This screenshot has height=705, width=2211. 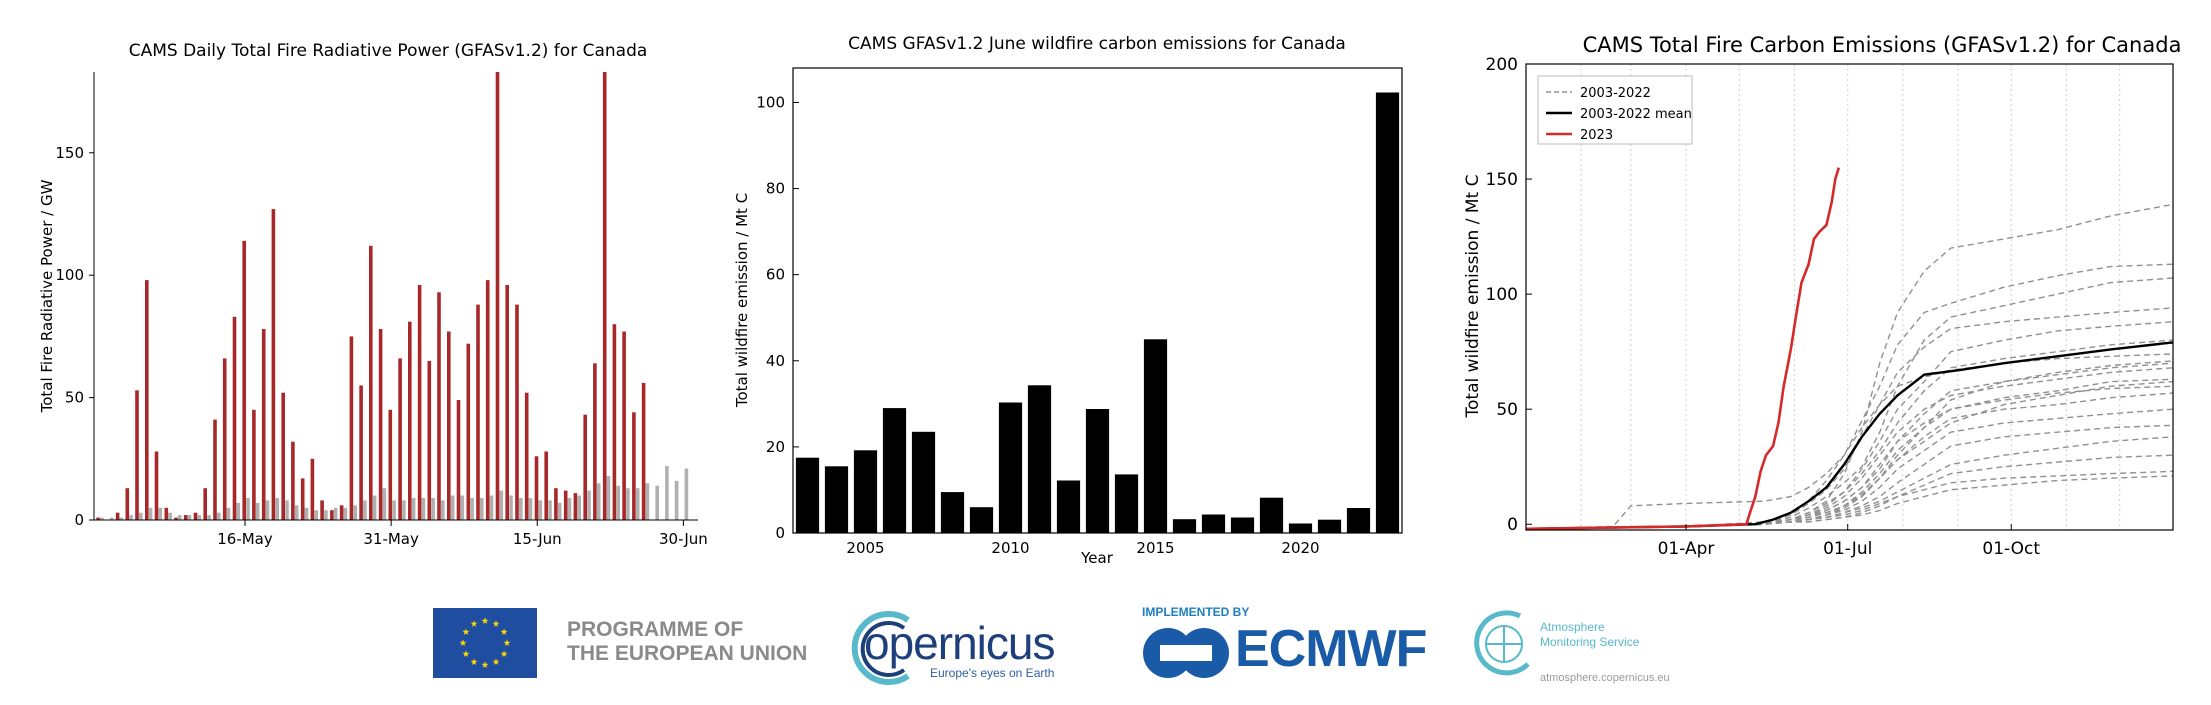 I want to click on copernicus-c-icon, so click(x=880, y=648).